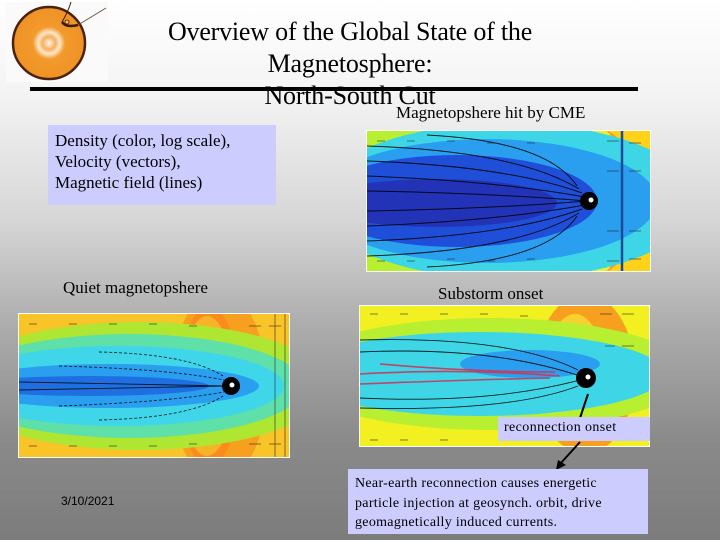 This screenshot has width=720, height=540. Describe the element at coordinates (568, 455) in the screenshot. I see `pointer-arrow-icon` at that location.